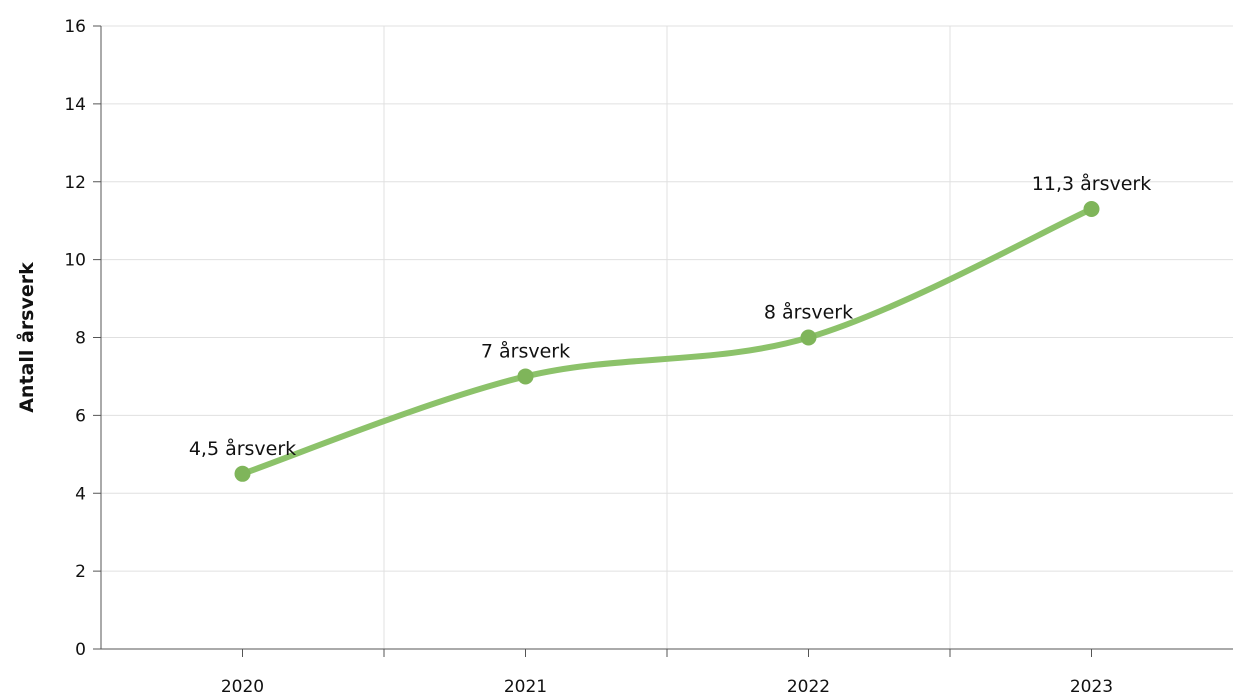 This screenshot has width=1242, height=696. I want to click on x-tick-label: 2020, so click(242, 686).